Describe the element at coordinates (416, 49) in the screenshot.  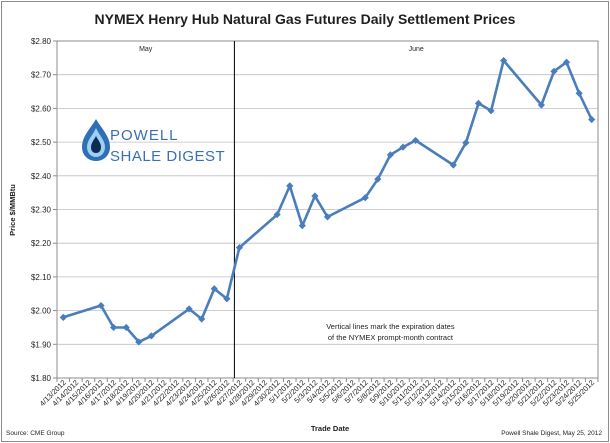
I see `contract-month-label: June` at that location.